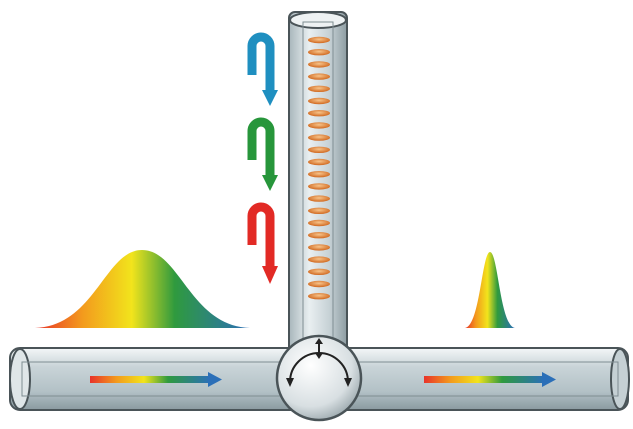 Image resolution: width=633 pixels, height=429 pixels. Describe the element at coordinates (262, 69) in the screenshot. I see `blue-arrow` at that location.